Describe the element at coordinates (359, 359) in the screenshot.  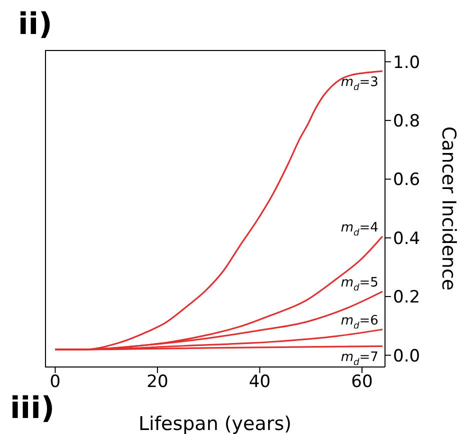
I see `series-label: m$_{d}$=7` at that location.